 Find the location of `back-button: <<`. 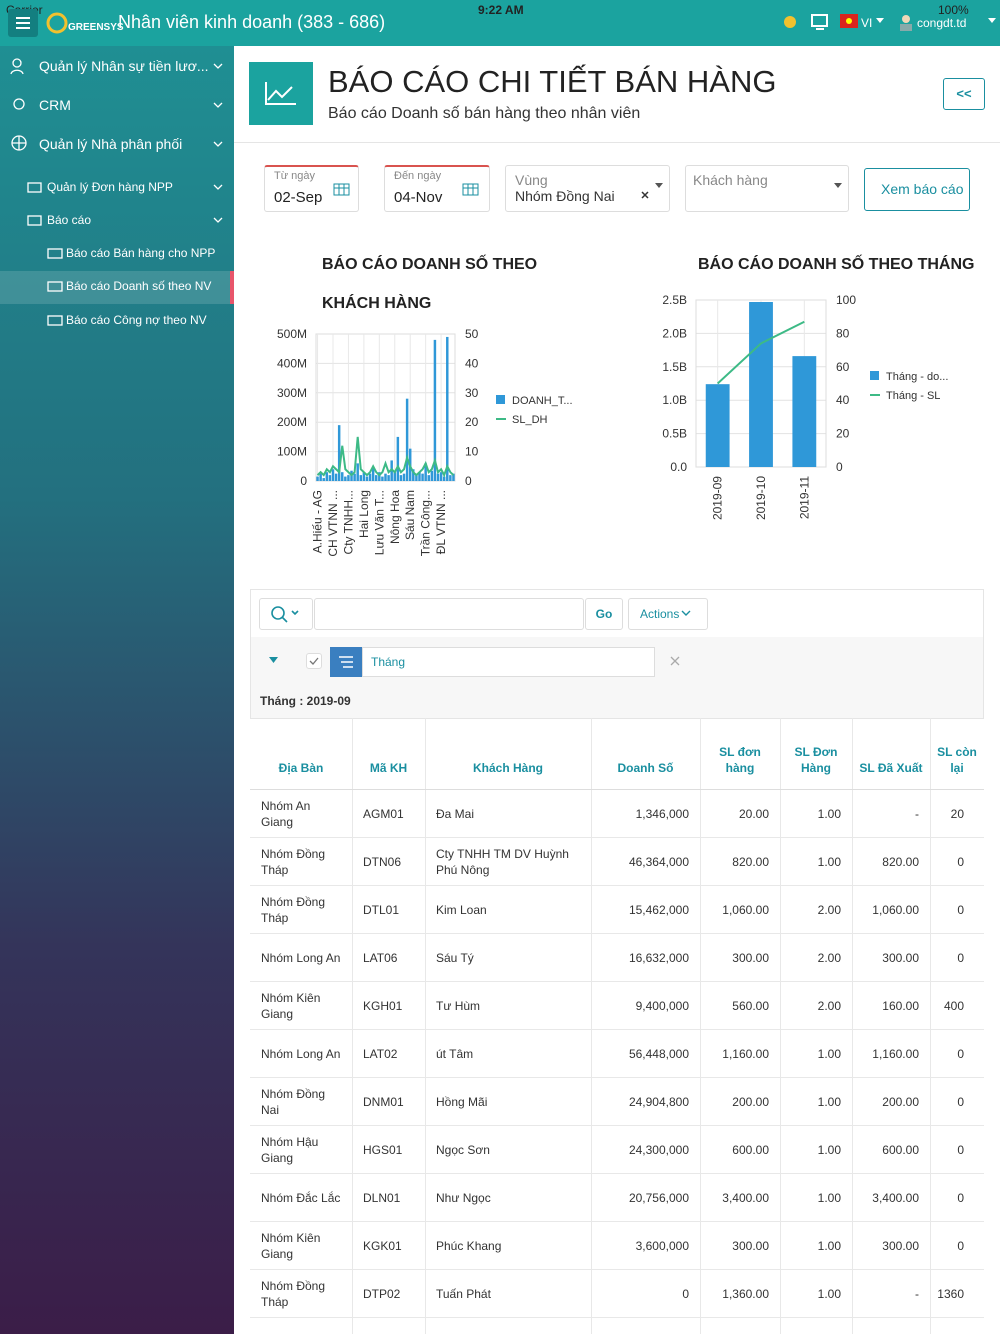

back-button: << is located at coordinates (964, 94).